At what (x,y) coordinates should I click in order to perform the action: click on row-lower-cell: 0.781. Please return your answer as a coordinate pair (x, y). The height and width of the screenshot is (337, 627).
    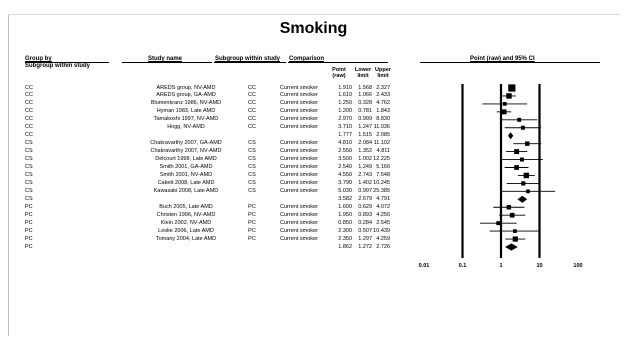
    Looking at the image, I should click on (365, 111).